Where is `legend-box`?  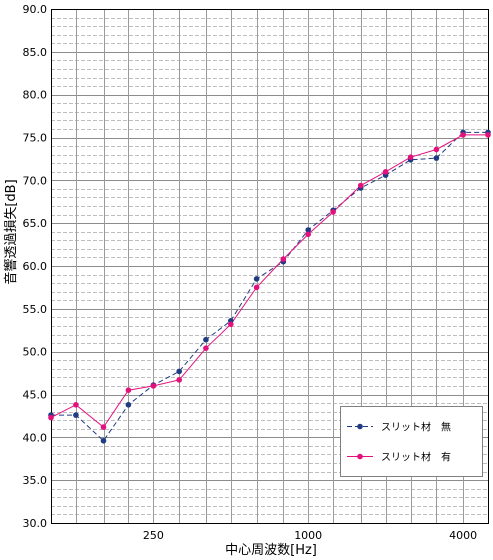 legend-box is located at coordinates (411, 441).